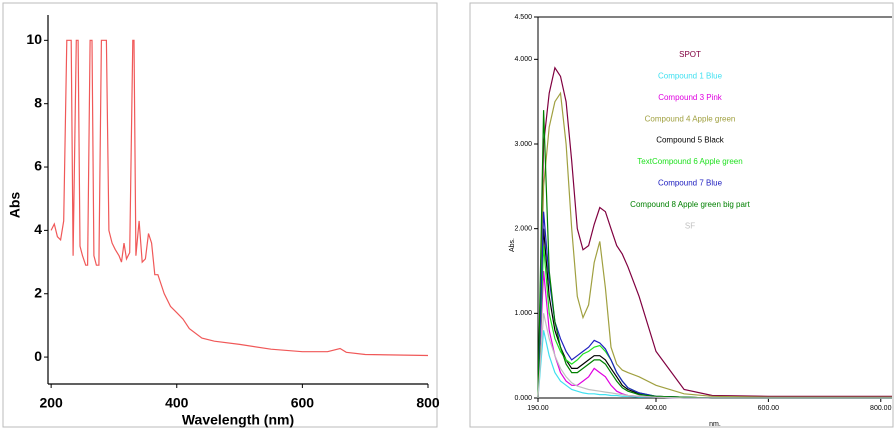 The height and width of the screenshot is (428, 894). Describe the element at coordinates (177, 403) in the screenshot. I see `x-tick-label: 400` at that location.